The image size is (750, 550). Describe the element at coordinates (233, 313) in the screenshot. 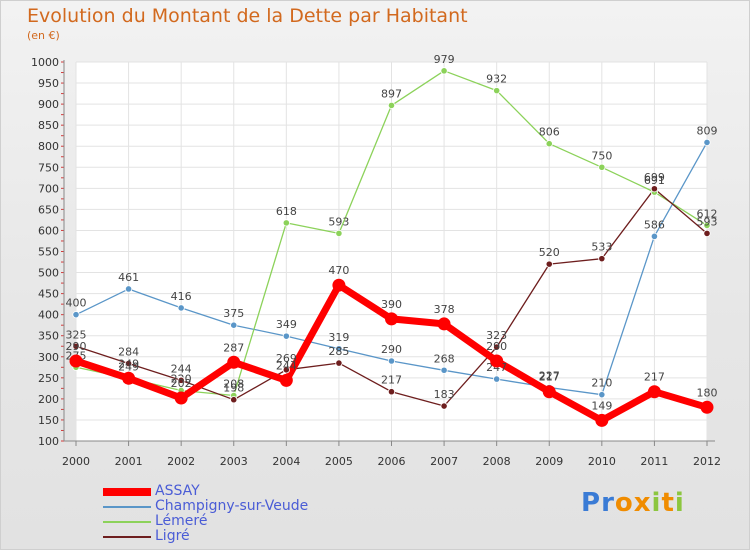

I see `data-label: 375` at that location.